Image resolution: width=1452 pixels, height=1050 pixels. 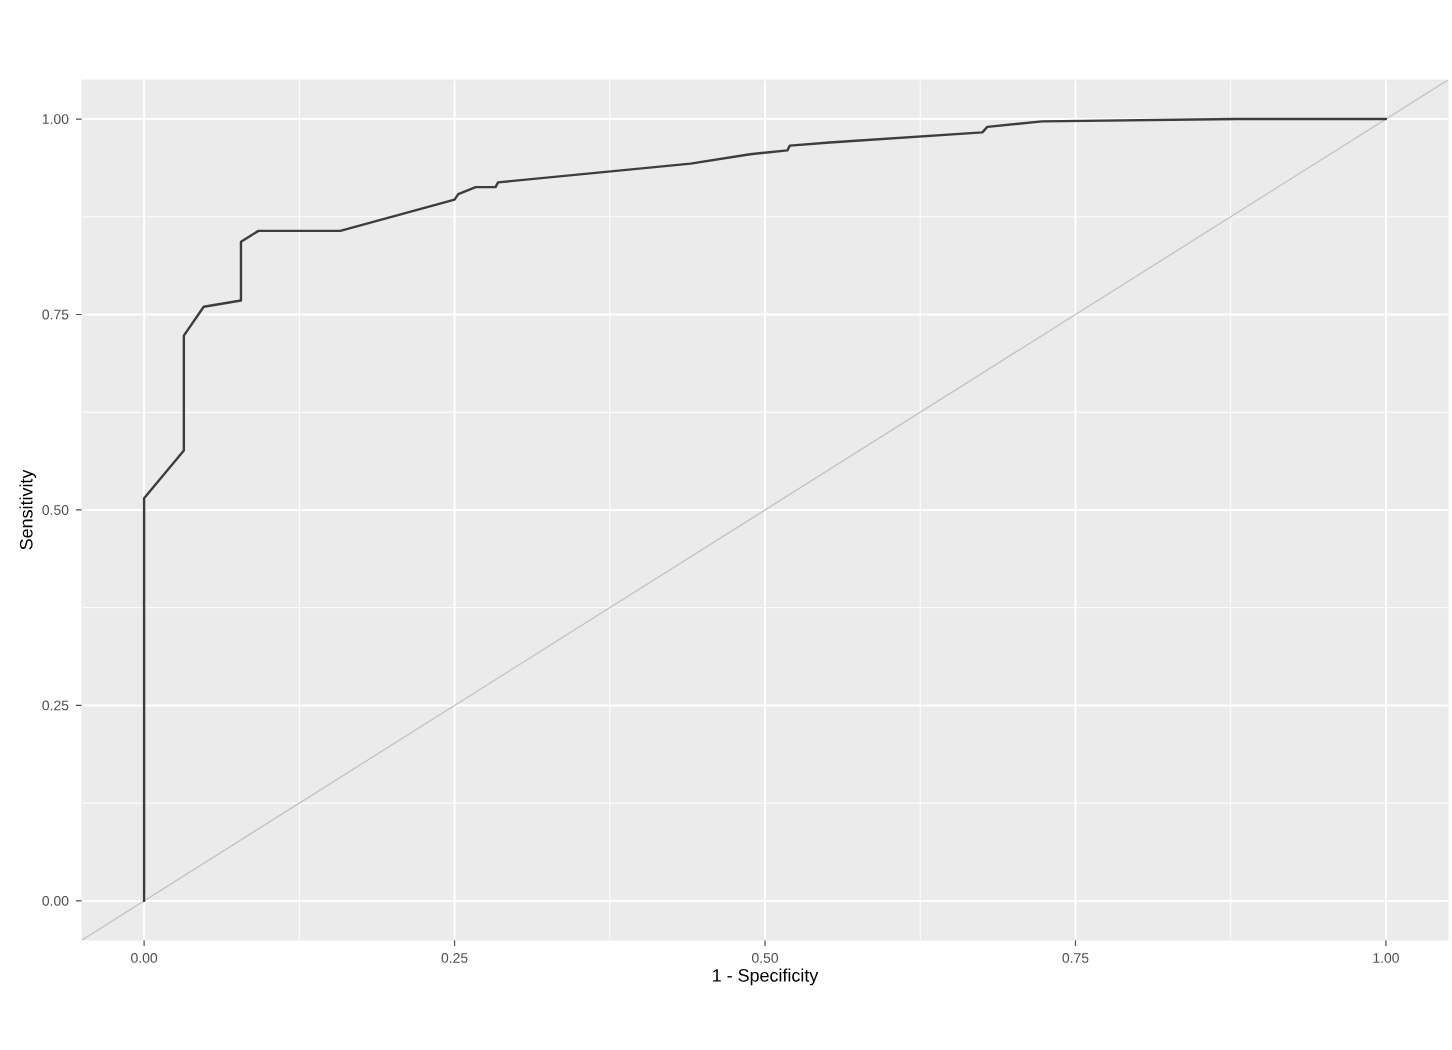 I want to click on x-axis-title: 1 - Specificity, so click(x=766, y=977).